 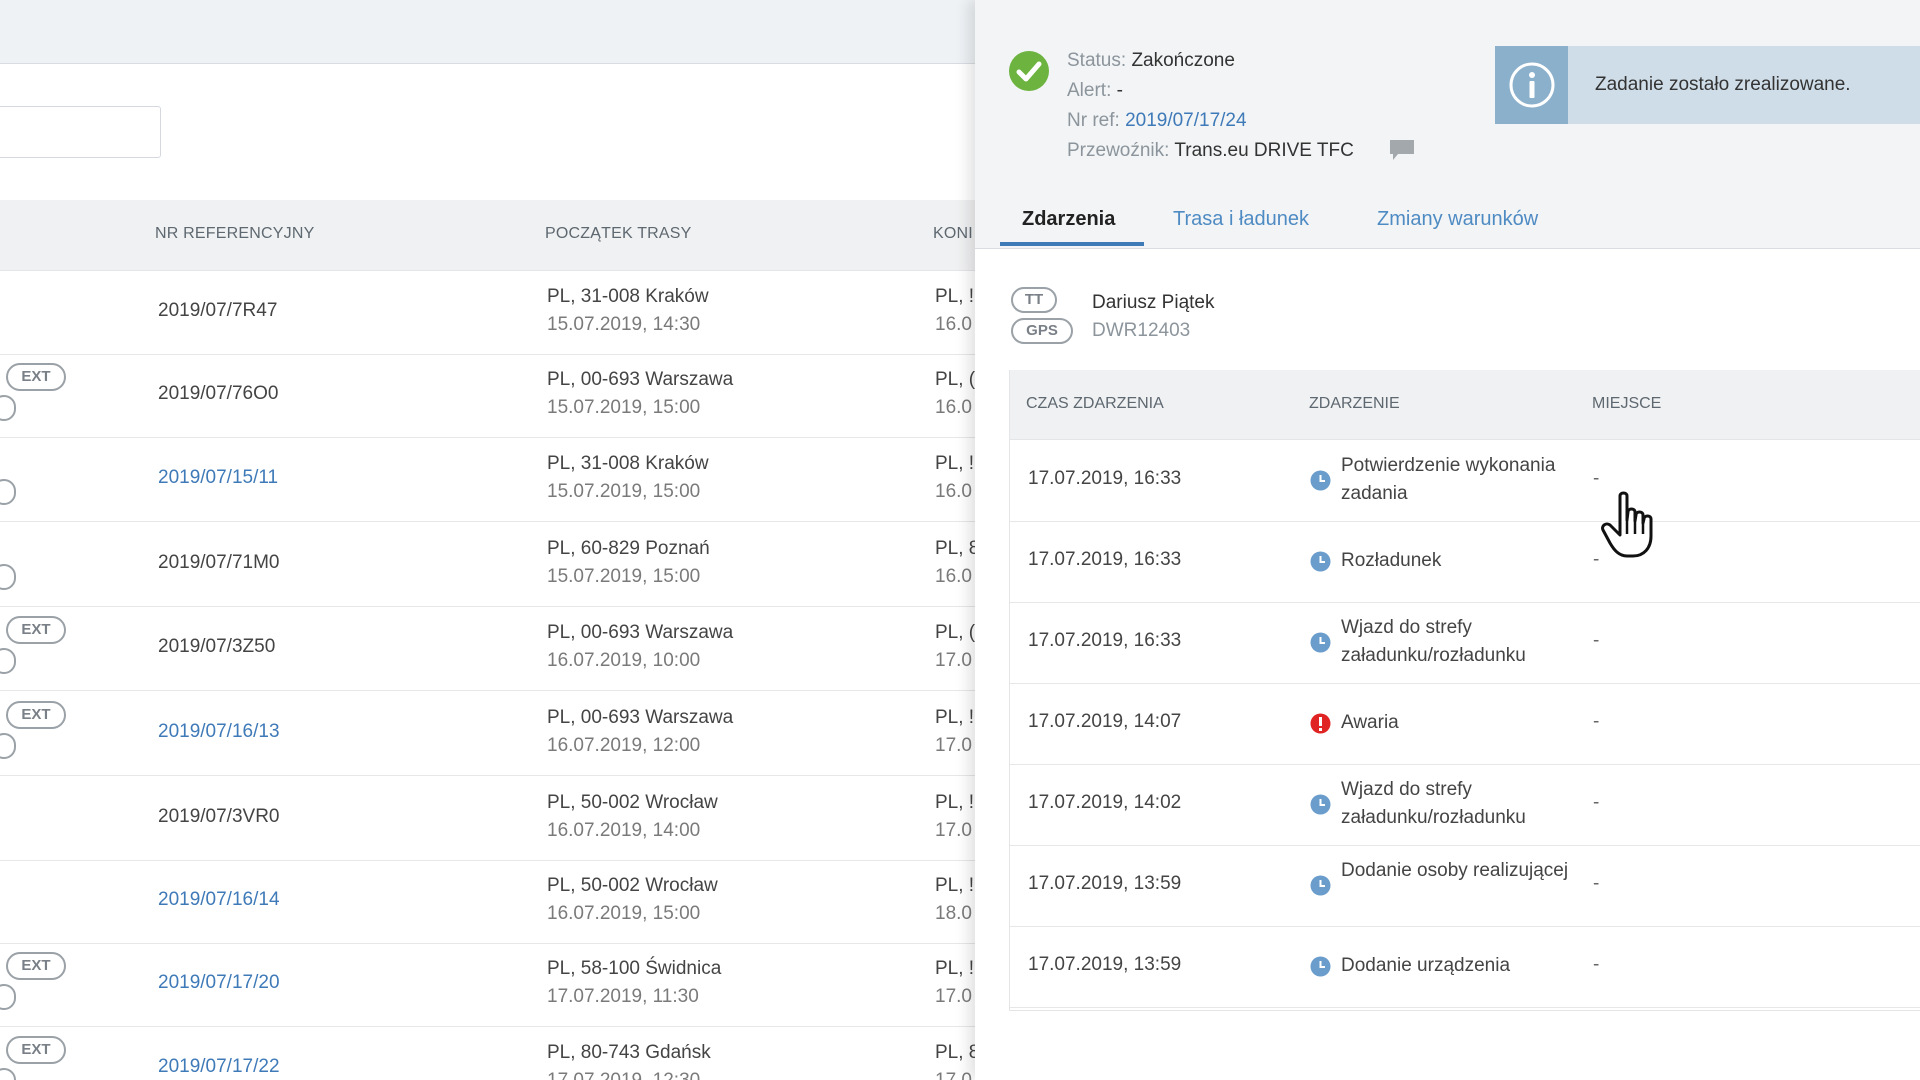 What do you see at coordinates (1093, 120) in the screenshot?
I see `ref-label: Nr ref:` at bounding box center [1093, 120].